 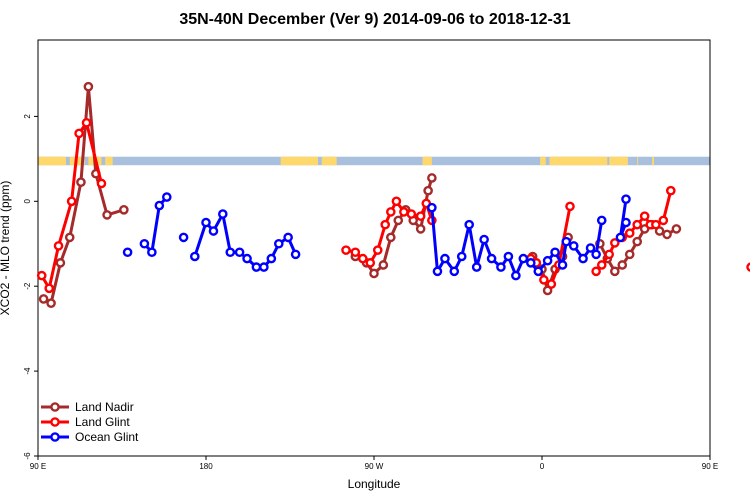 I want to click on ocean-glint-line, so click(x=517, y=242).